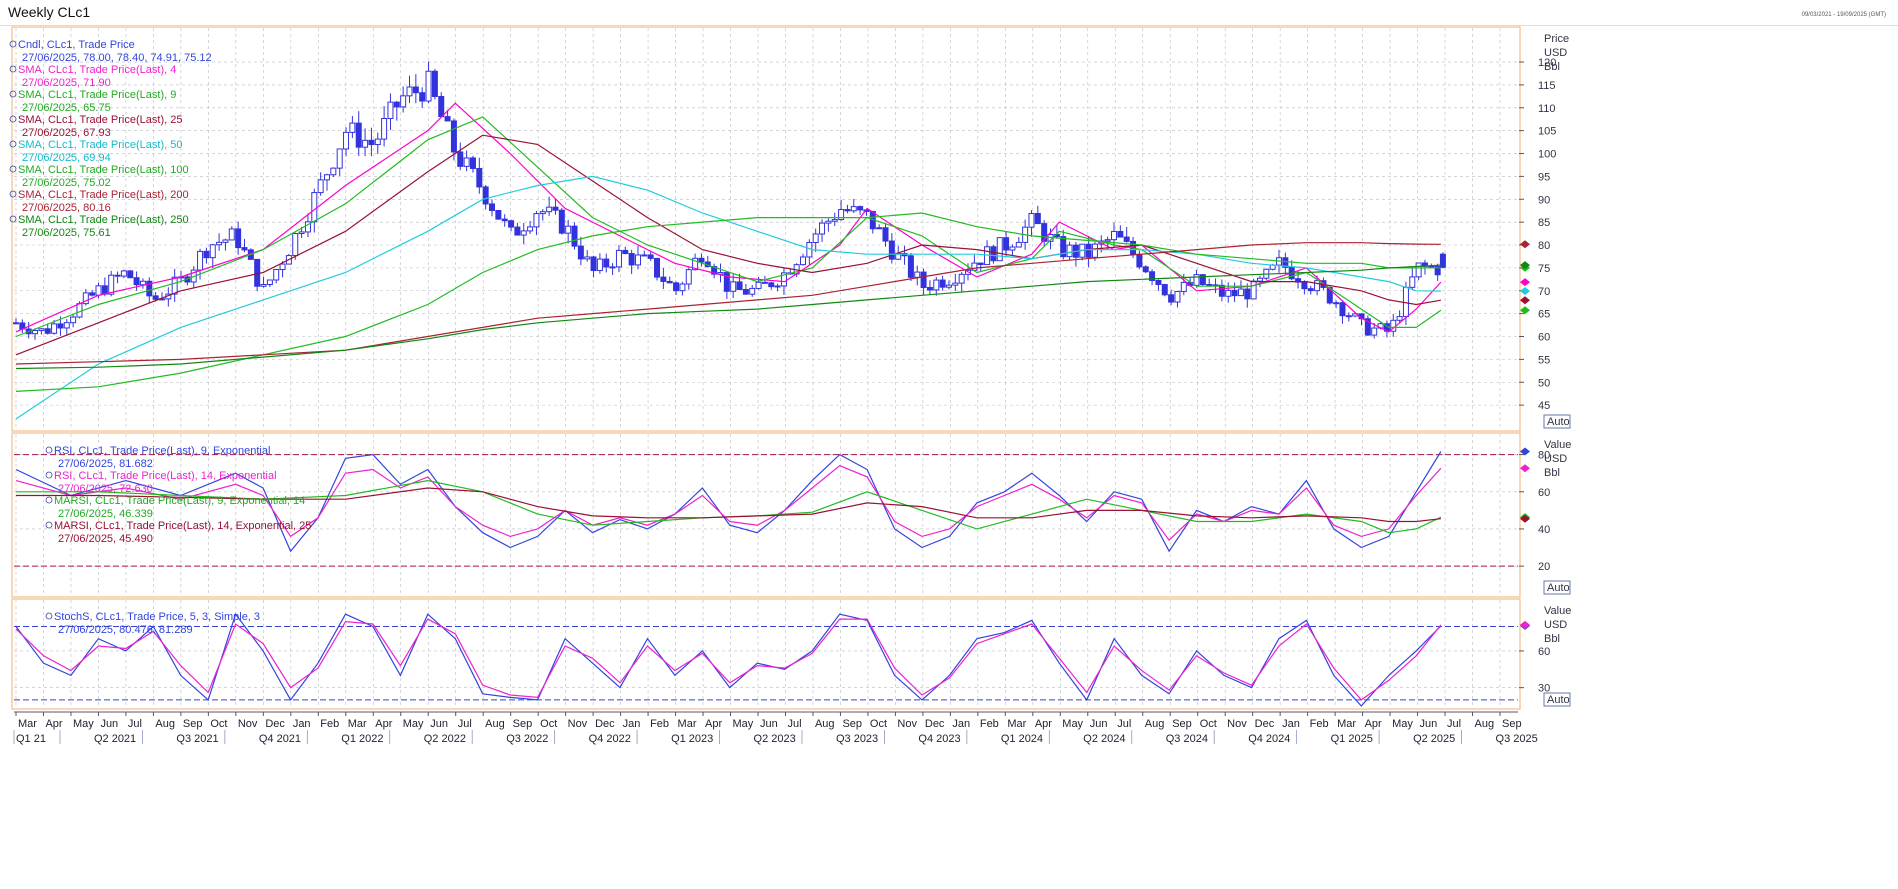 The image size is (1898, 889). I want to click on legend-series-name: Cndl, CLc1, Trade Price, so click(76, 45).